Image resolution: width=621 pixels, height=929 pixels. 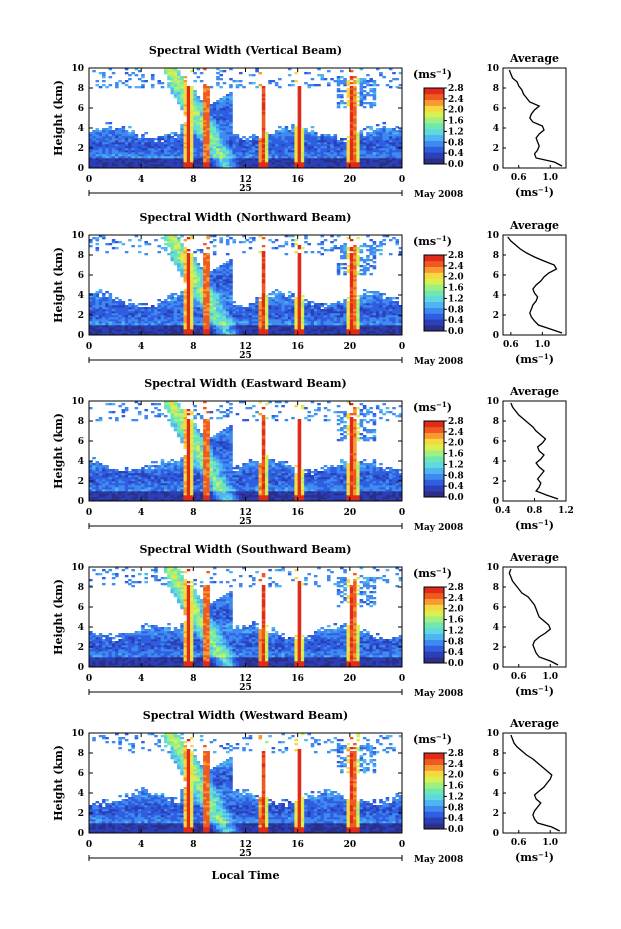 What do you see at coordinates (535, 118) in the screenshot?
I see `average-profile-line` at bounding box center [535, 118].